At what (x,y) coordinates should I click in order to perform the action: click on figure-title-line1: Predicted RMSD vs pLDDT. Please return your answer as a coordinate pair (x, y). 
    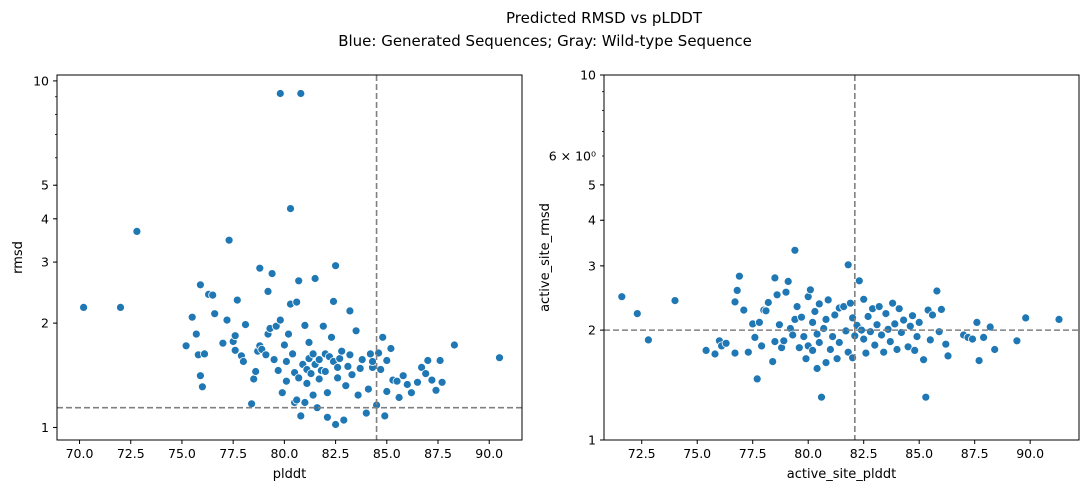
    Looking at the image, I should click on (604, 18).